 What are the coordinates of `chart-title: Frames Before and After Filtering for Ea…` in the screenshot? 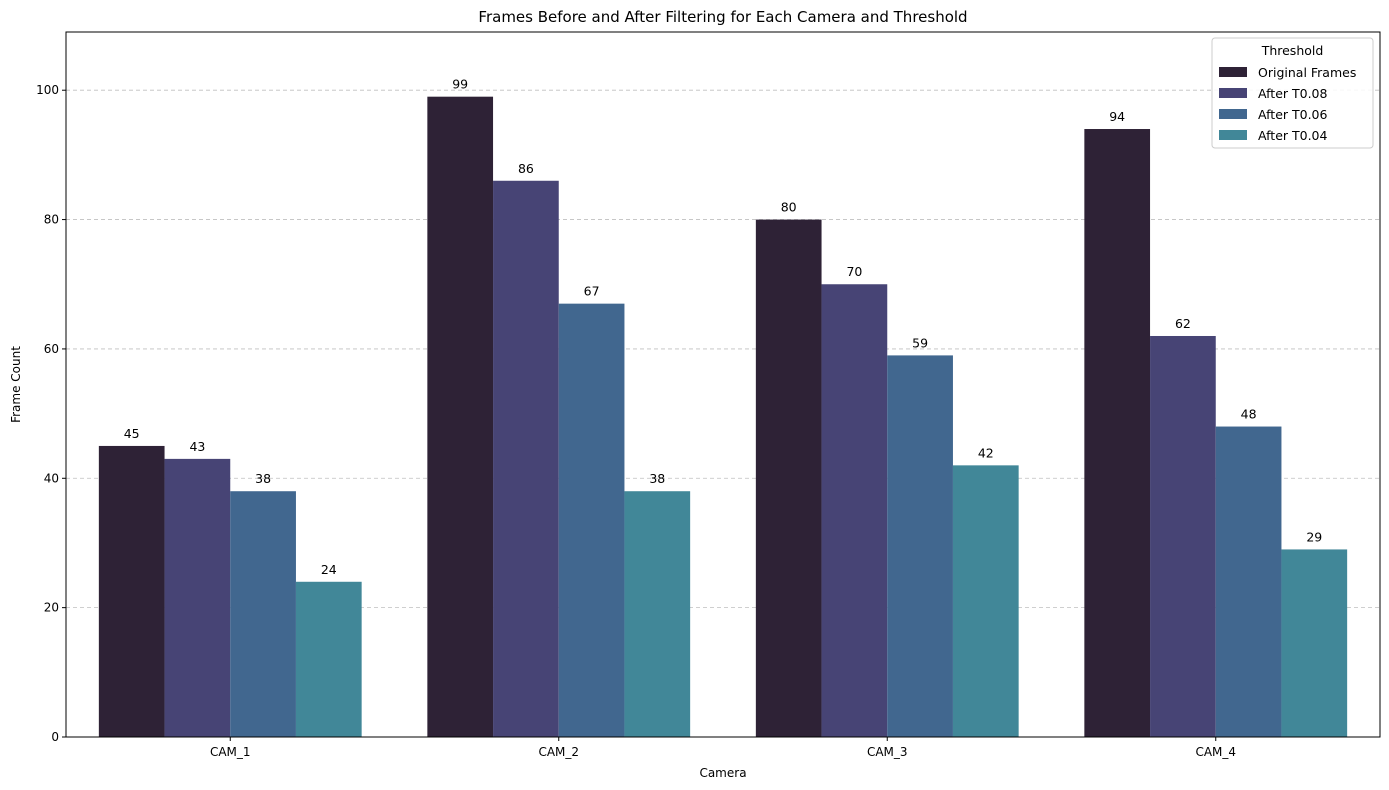 It's located at (722, 17).